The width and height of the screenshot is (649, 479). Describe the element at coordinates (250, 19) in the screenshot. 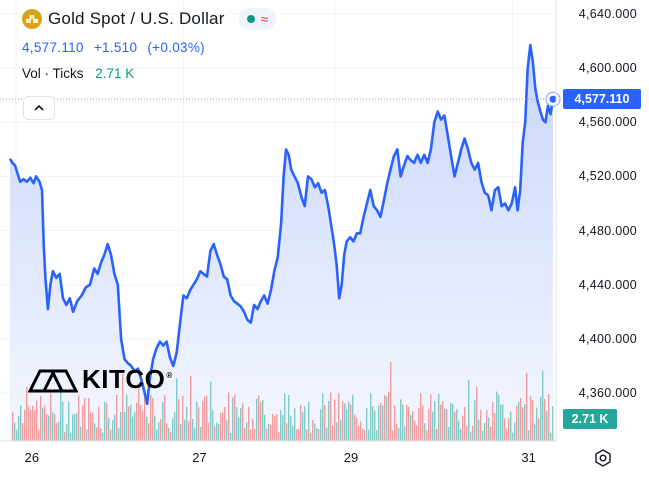

I see `market-open-dot-icon` at that location.